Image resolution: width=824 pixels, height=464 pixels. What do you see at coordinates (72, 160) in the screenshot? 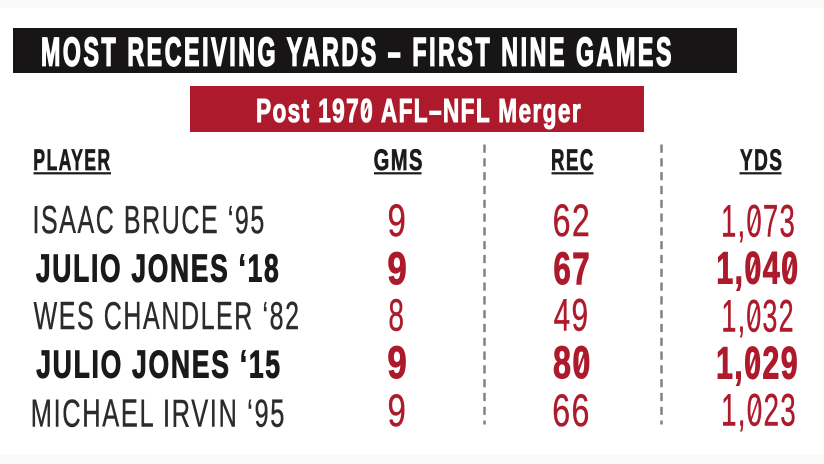
I see `svg-text: PLAYER` at bounding box center [72, 160].